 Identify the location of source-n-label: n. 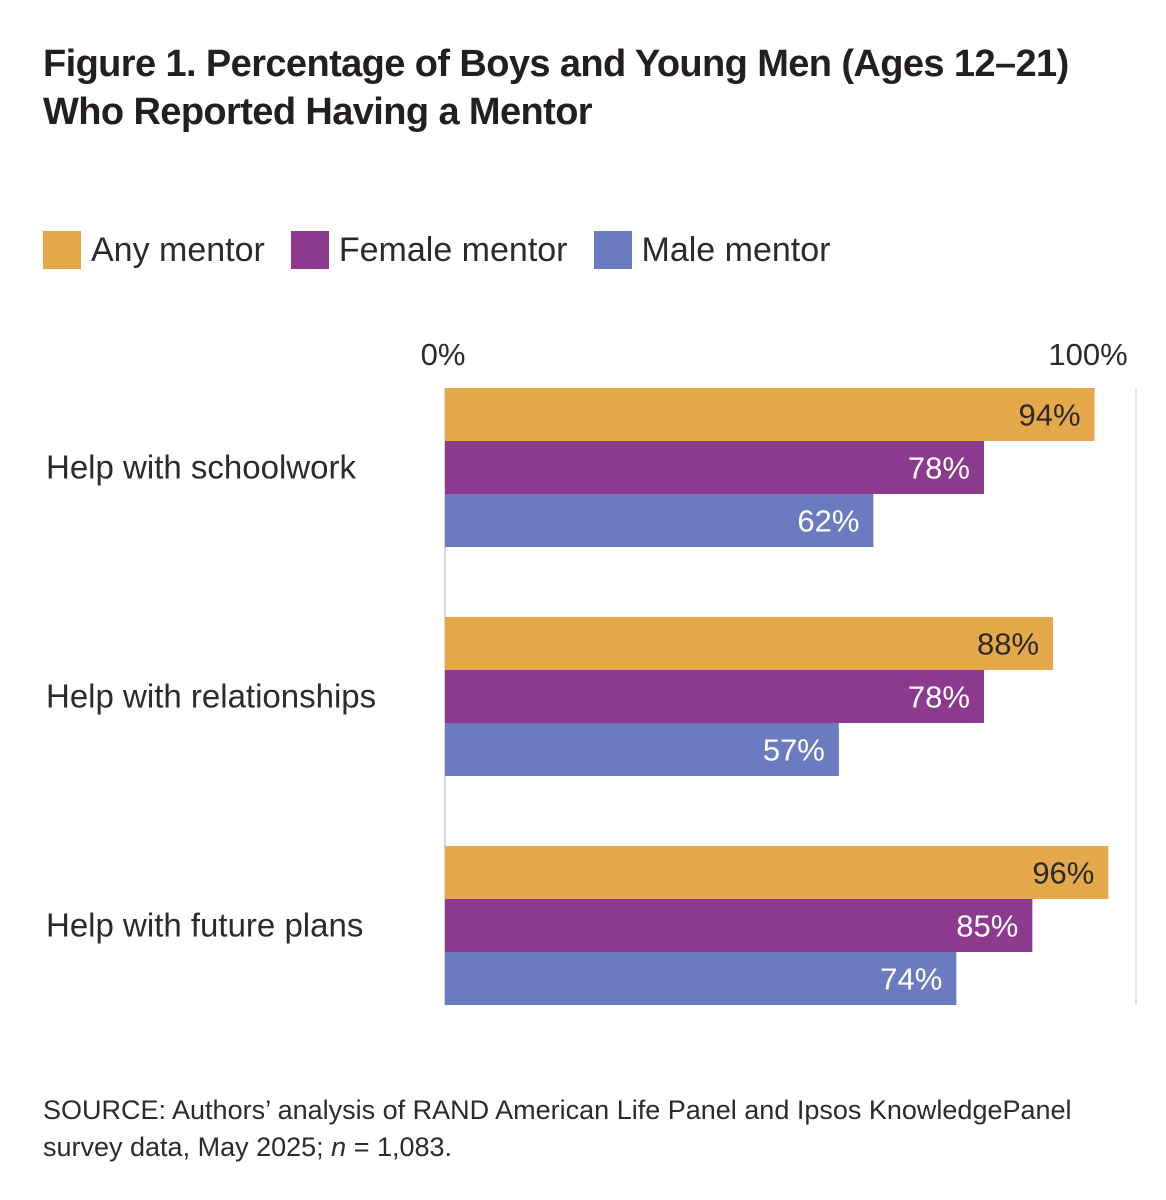
(339, 1147).